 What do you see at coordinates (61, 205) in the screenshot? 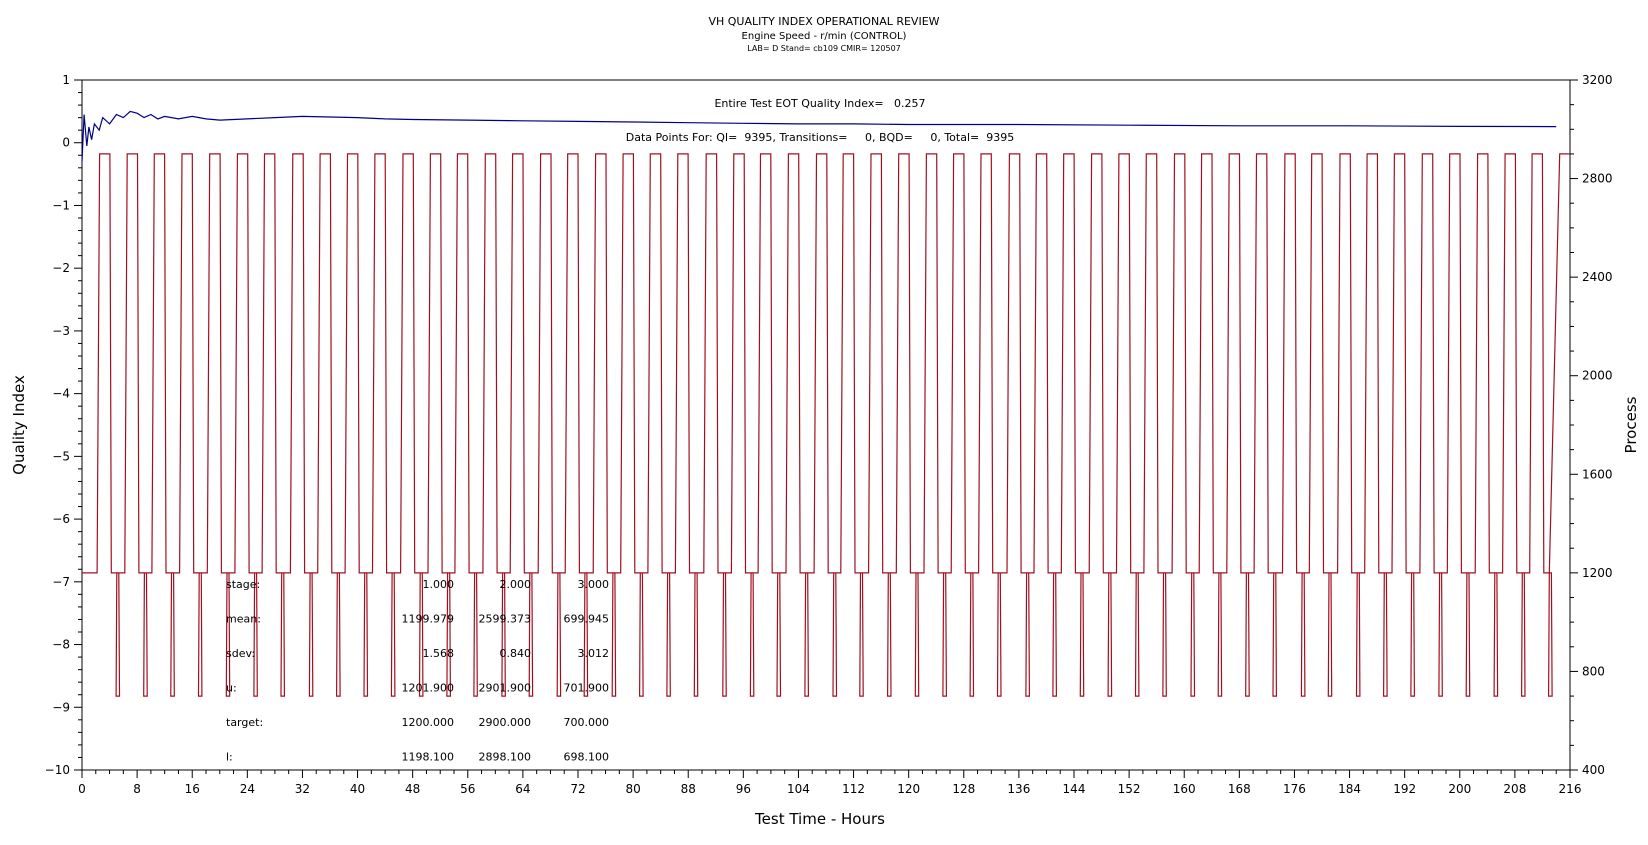
I see `y-tick-label: −1` at bounding box center [61, 205].